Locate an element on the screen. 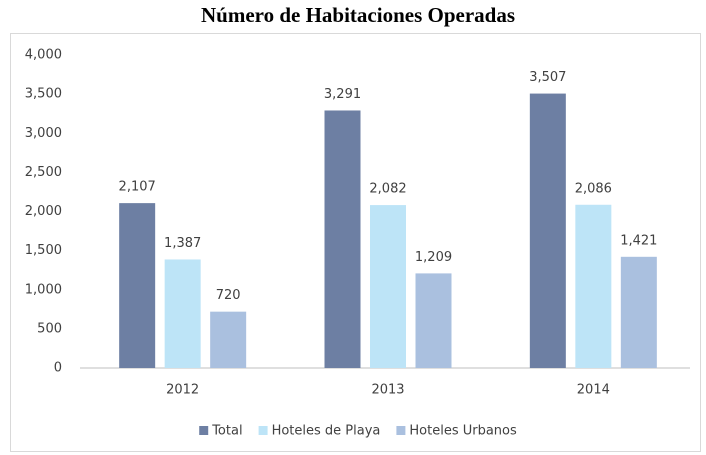 The height and width of the screenshot is (455, 706). y-tick-label: 500 is located at coordinates (49, 328).